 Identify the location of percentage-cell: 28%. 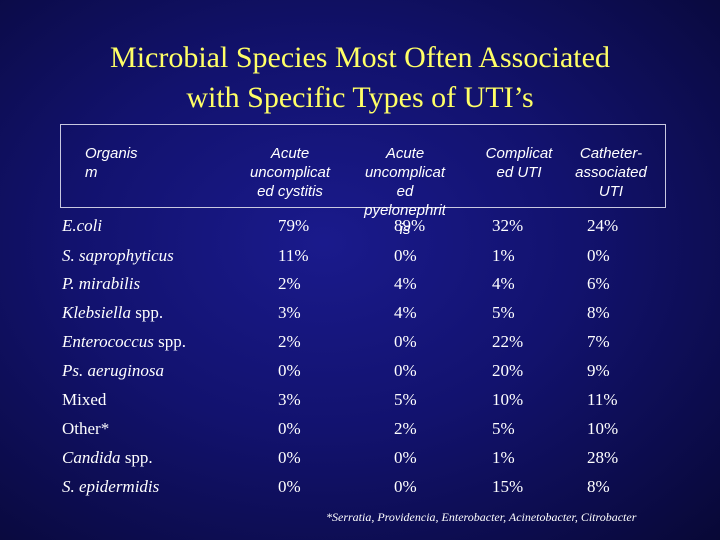
(603, 457).